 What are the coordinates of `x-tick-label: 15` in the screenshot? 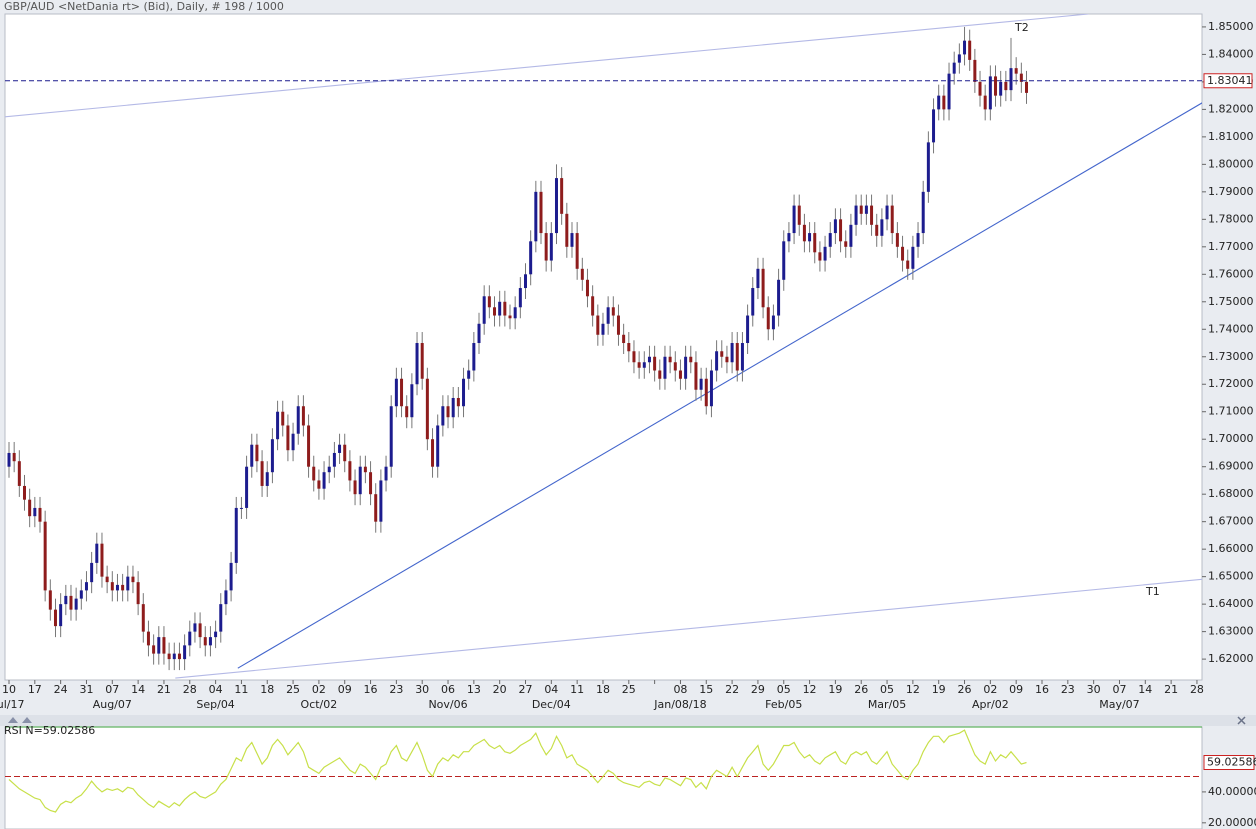 It's located at (706, 689).